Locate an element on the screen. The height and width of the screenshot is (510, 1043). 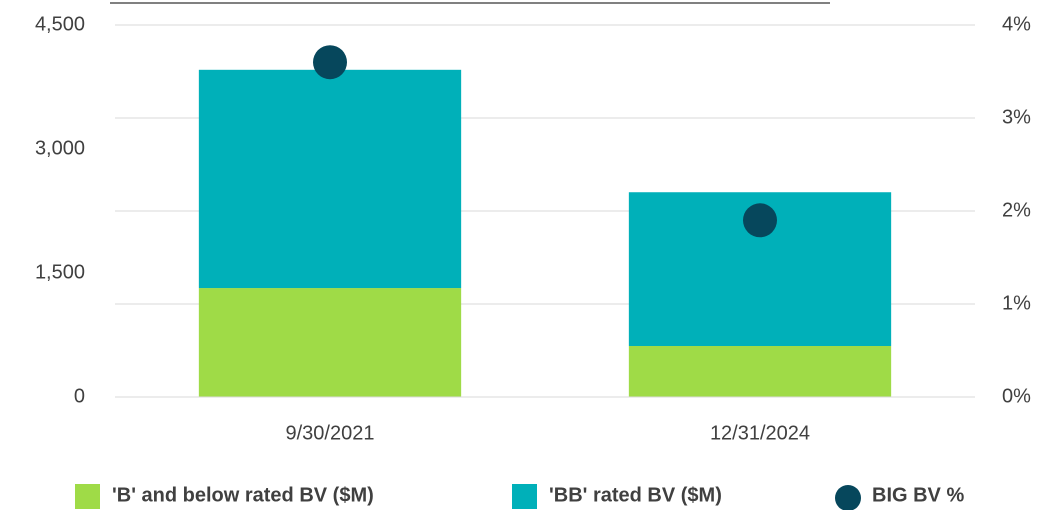
y2-tick-label: 2% is located at coordinates (1016, 210).